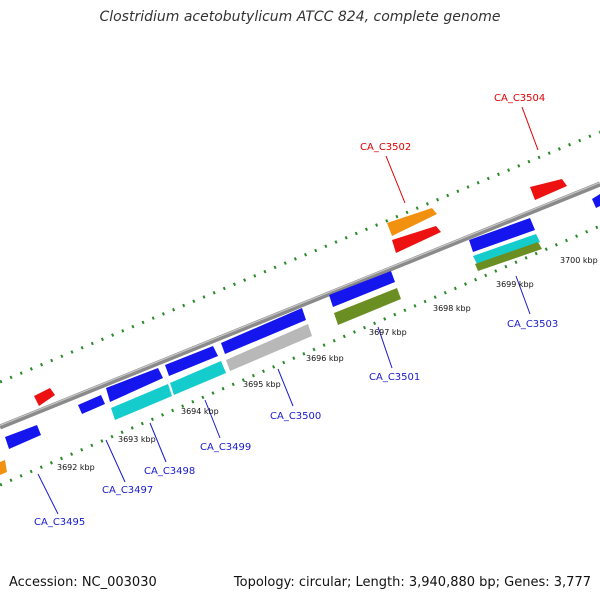 Image resolution: width=600 pixels, height=600 pixels. I want to click on gene-arrow-ca3500b, so click(269, 347).